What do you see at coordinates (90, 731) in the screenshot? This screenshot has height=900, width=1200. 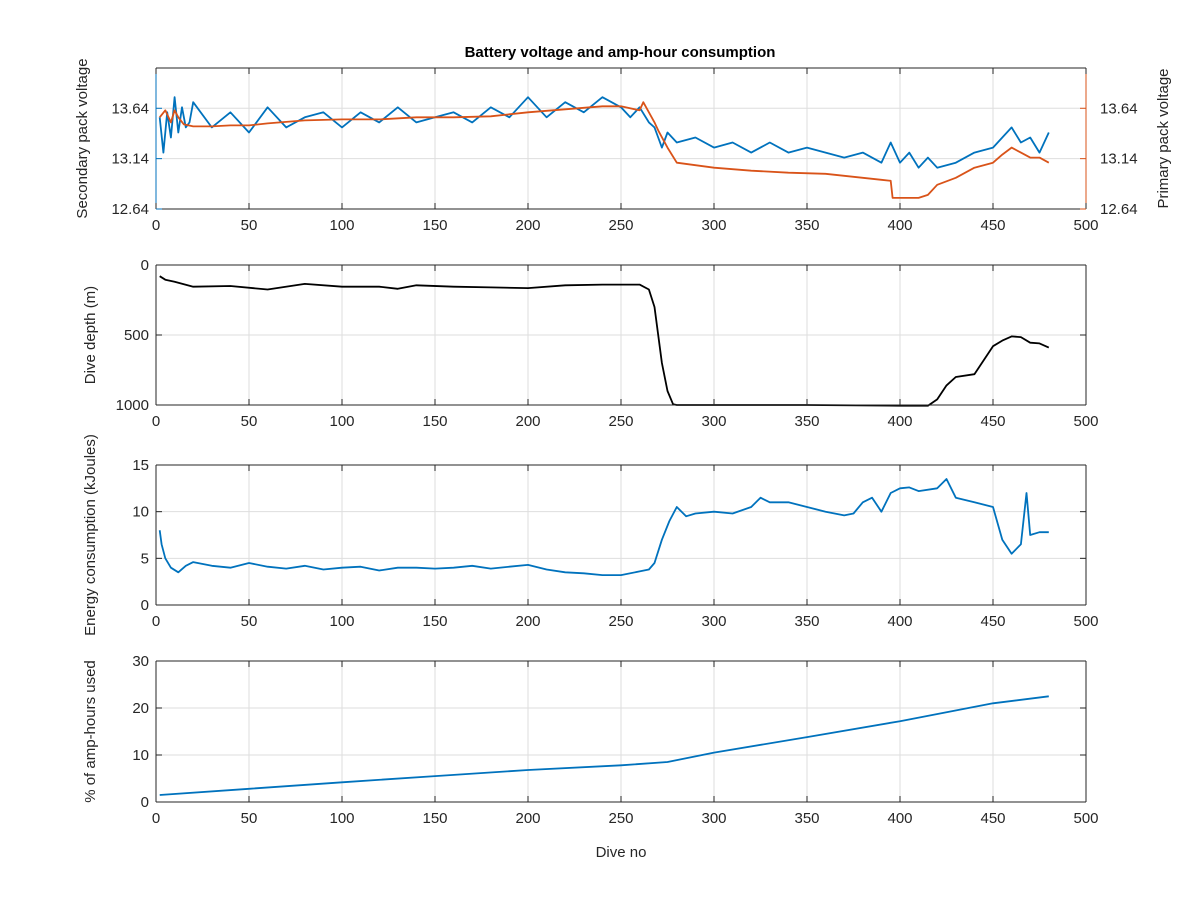 I see `amp-hours-y-axis-label: % of amp-hours used` at bounding box center [90, 731].